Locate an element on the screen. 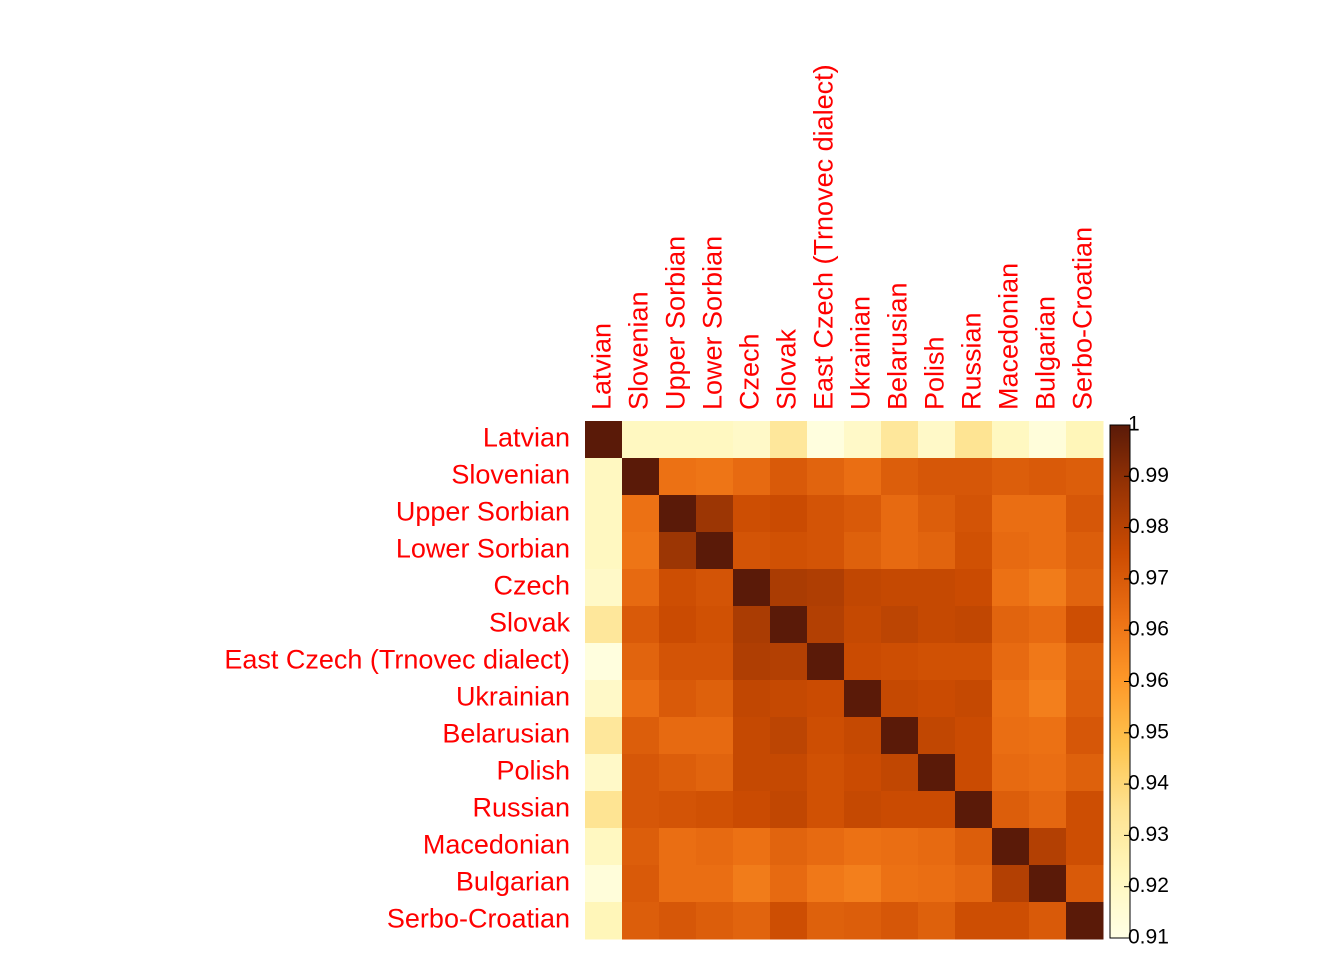 This screenshot has width=1344, height=960. column-label: Serbo-Croatian is located at coordinates (1083, 318).